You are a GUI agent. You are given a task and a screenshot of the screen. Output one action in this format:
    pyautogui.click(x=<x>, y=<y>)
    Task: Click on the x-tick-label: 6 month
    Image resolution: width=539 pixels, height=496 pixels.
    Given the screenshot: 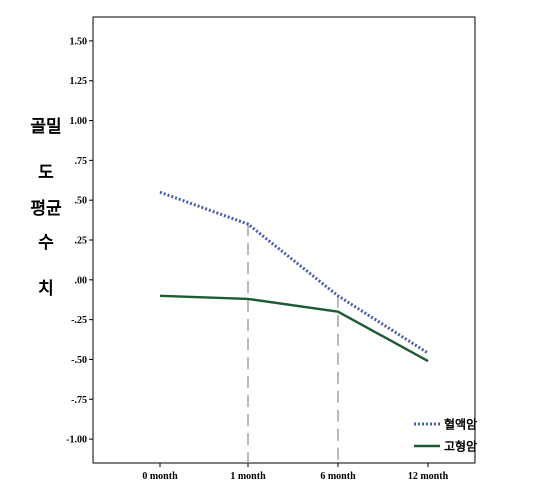 What is the action you would take?
    pyautogui.click(x=338, y=476)
    